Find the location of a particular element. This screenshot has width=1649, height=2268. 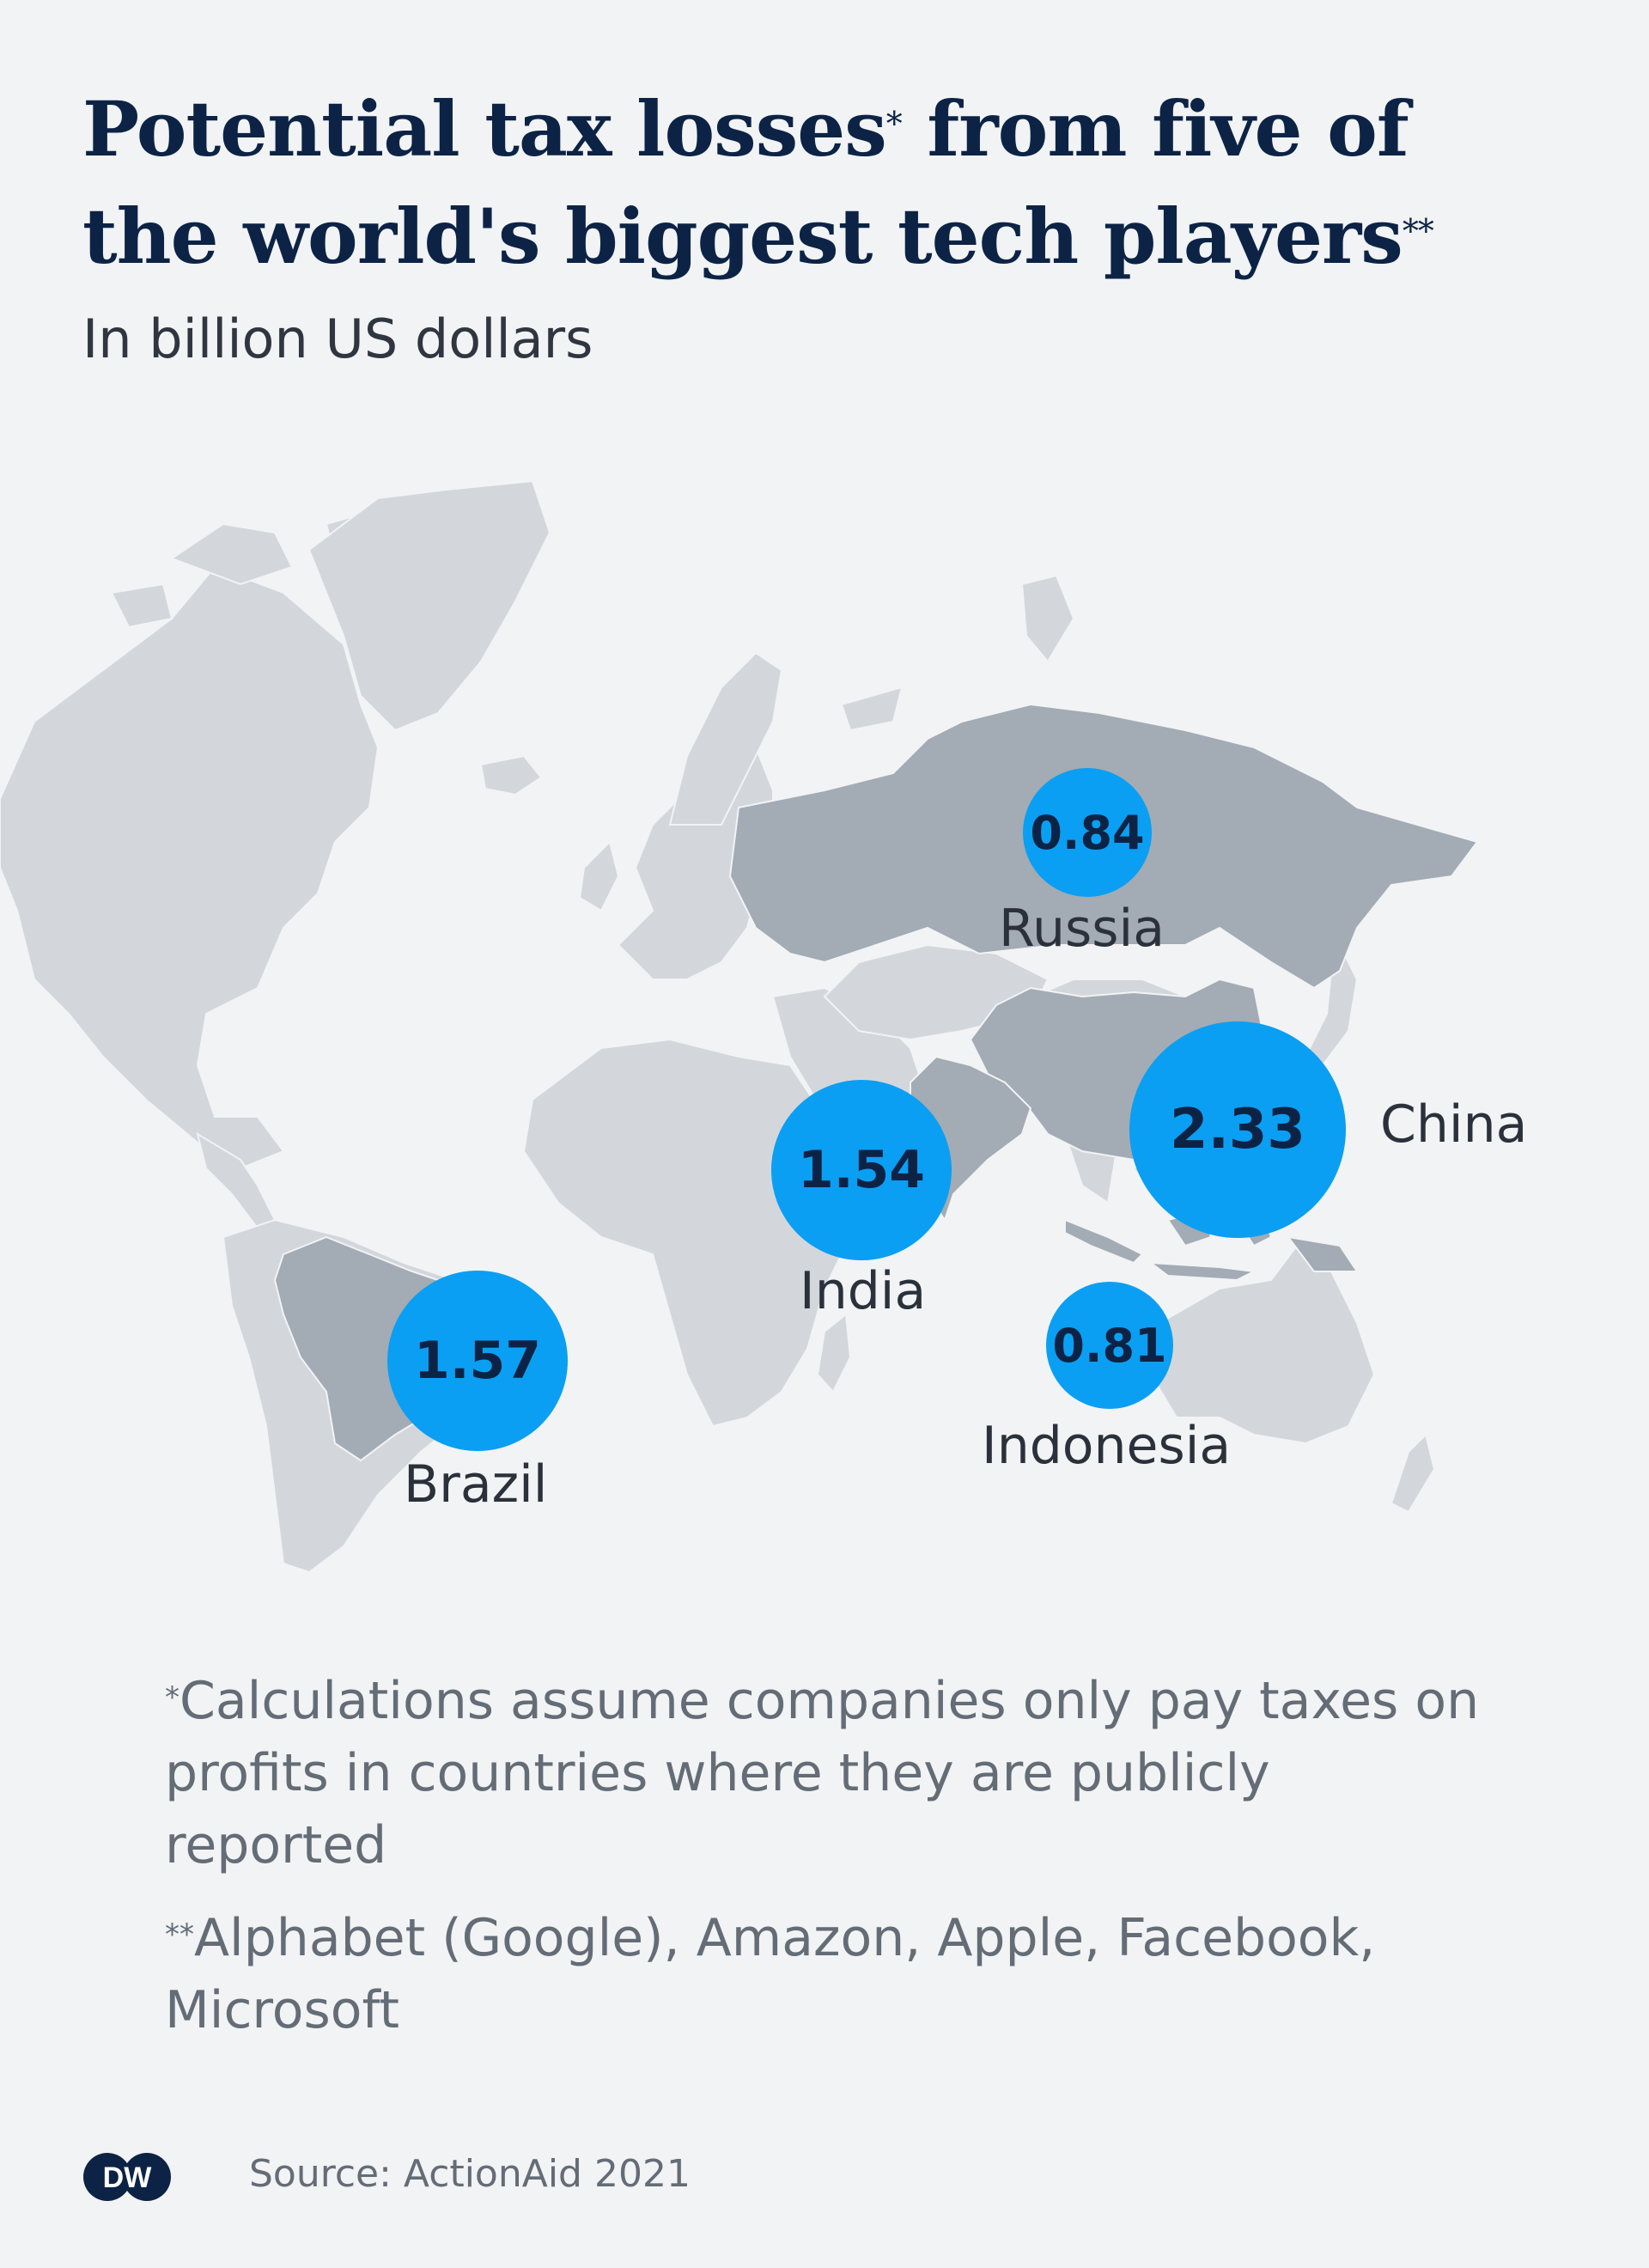

dw-logo-text: DW is located at coordinates (128, 2177).